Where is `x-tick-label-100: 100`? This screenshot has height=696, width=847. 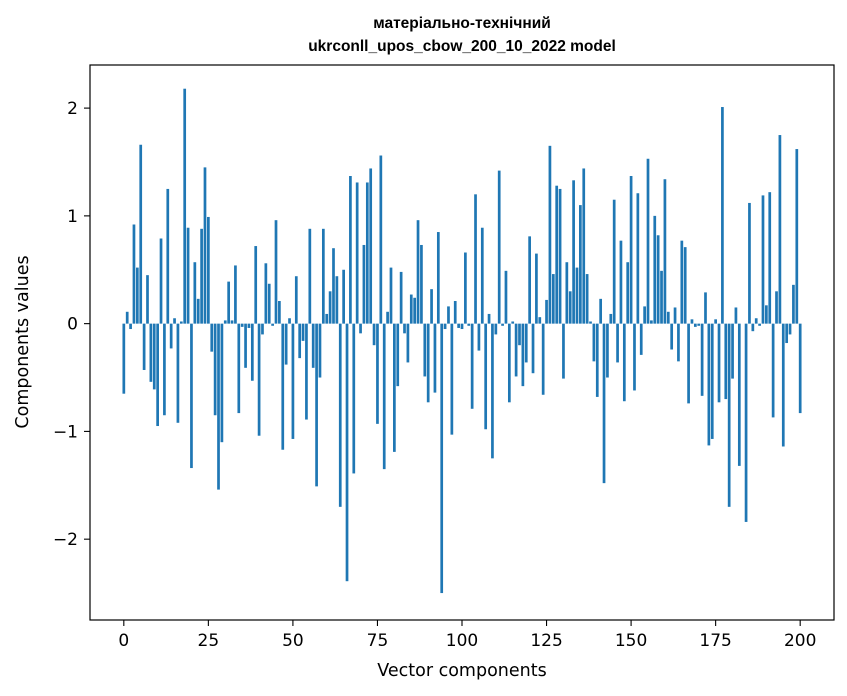 x-tick-label-100: 100 is located at coordinates (462, 641).